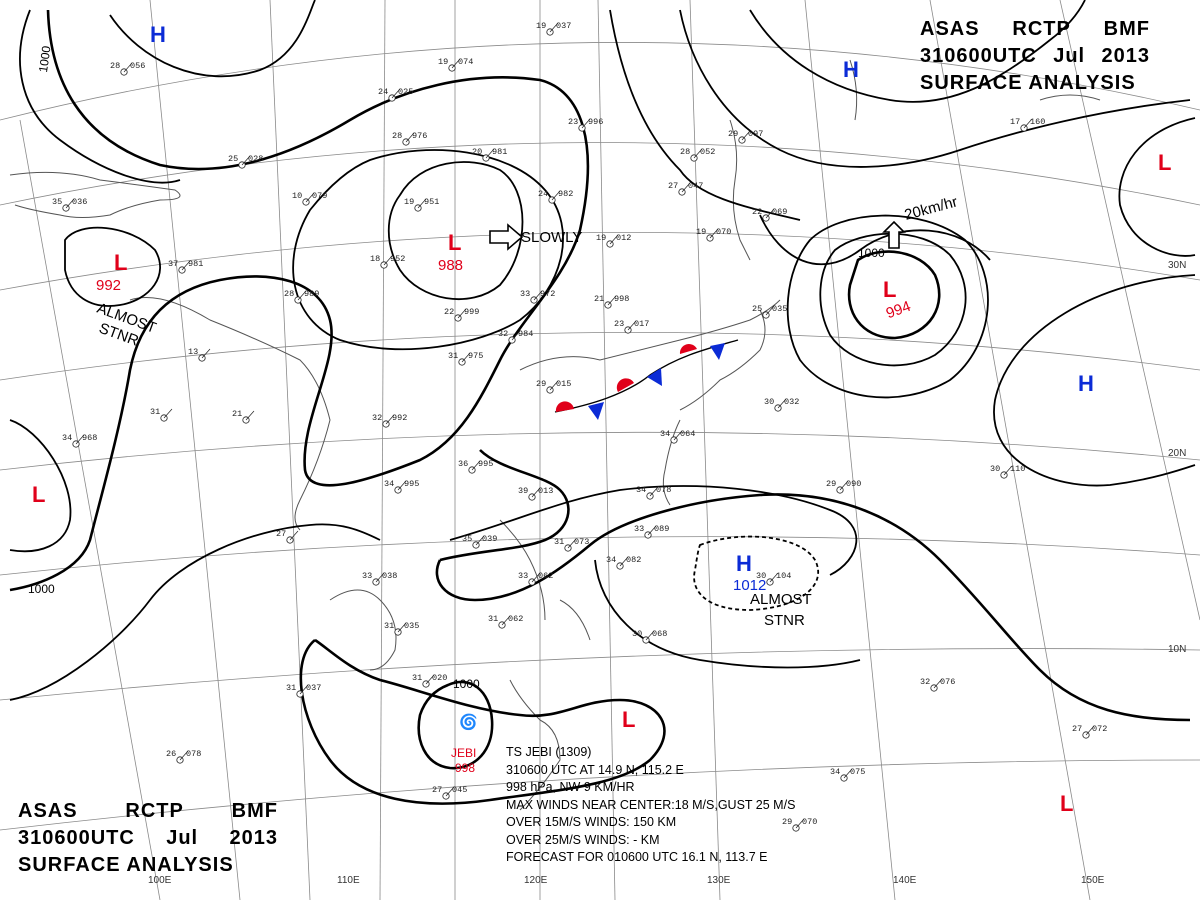 Image resolution: width=1200 pixels, height=900 pixels. Describe the element at coordinates (535, 578) in the screenshot. I see `station-plot: 33 062` at that location.